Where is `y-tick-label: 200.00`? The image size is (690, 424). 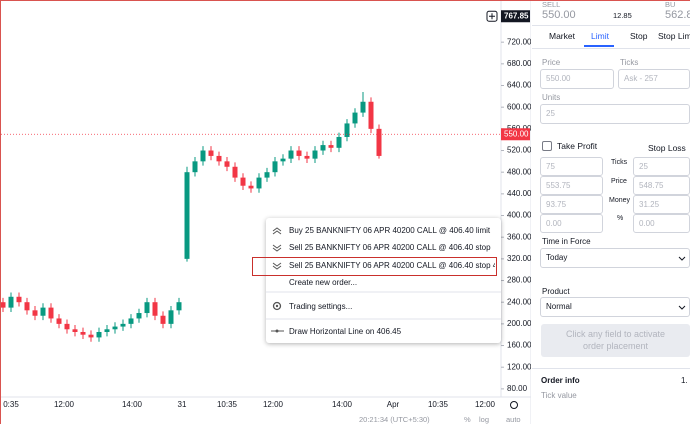
y-tick-label: 200.00 is located at coordinates (519, 323).